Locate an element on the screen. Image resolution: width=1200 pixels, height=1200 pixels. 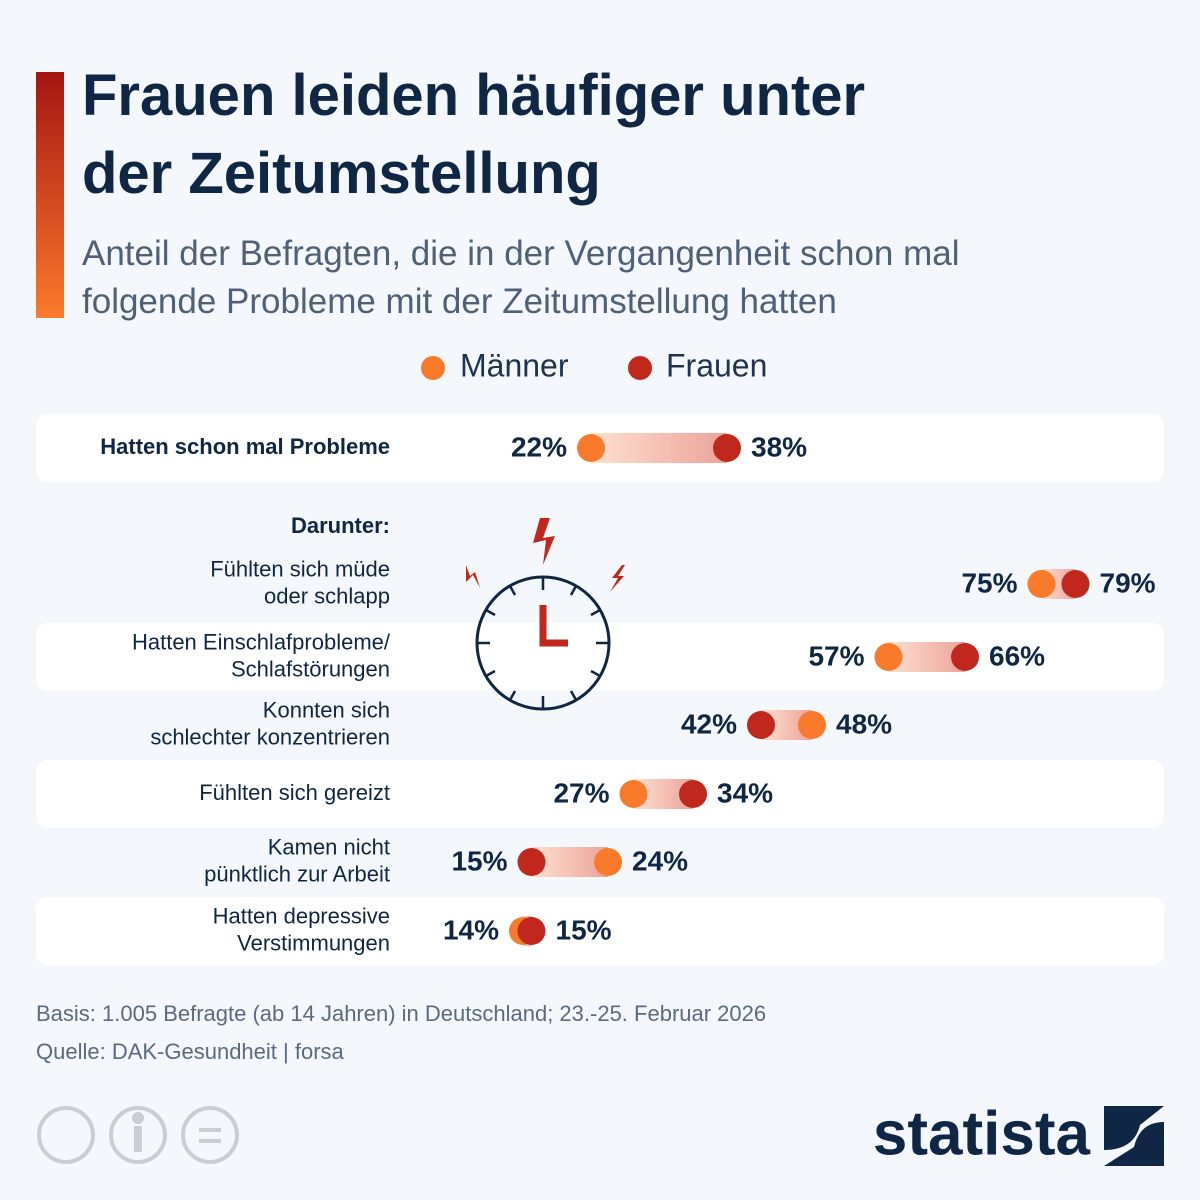
value-label: 48% is located at coordinates (864, 723).